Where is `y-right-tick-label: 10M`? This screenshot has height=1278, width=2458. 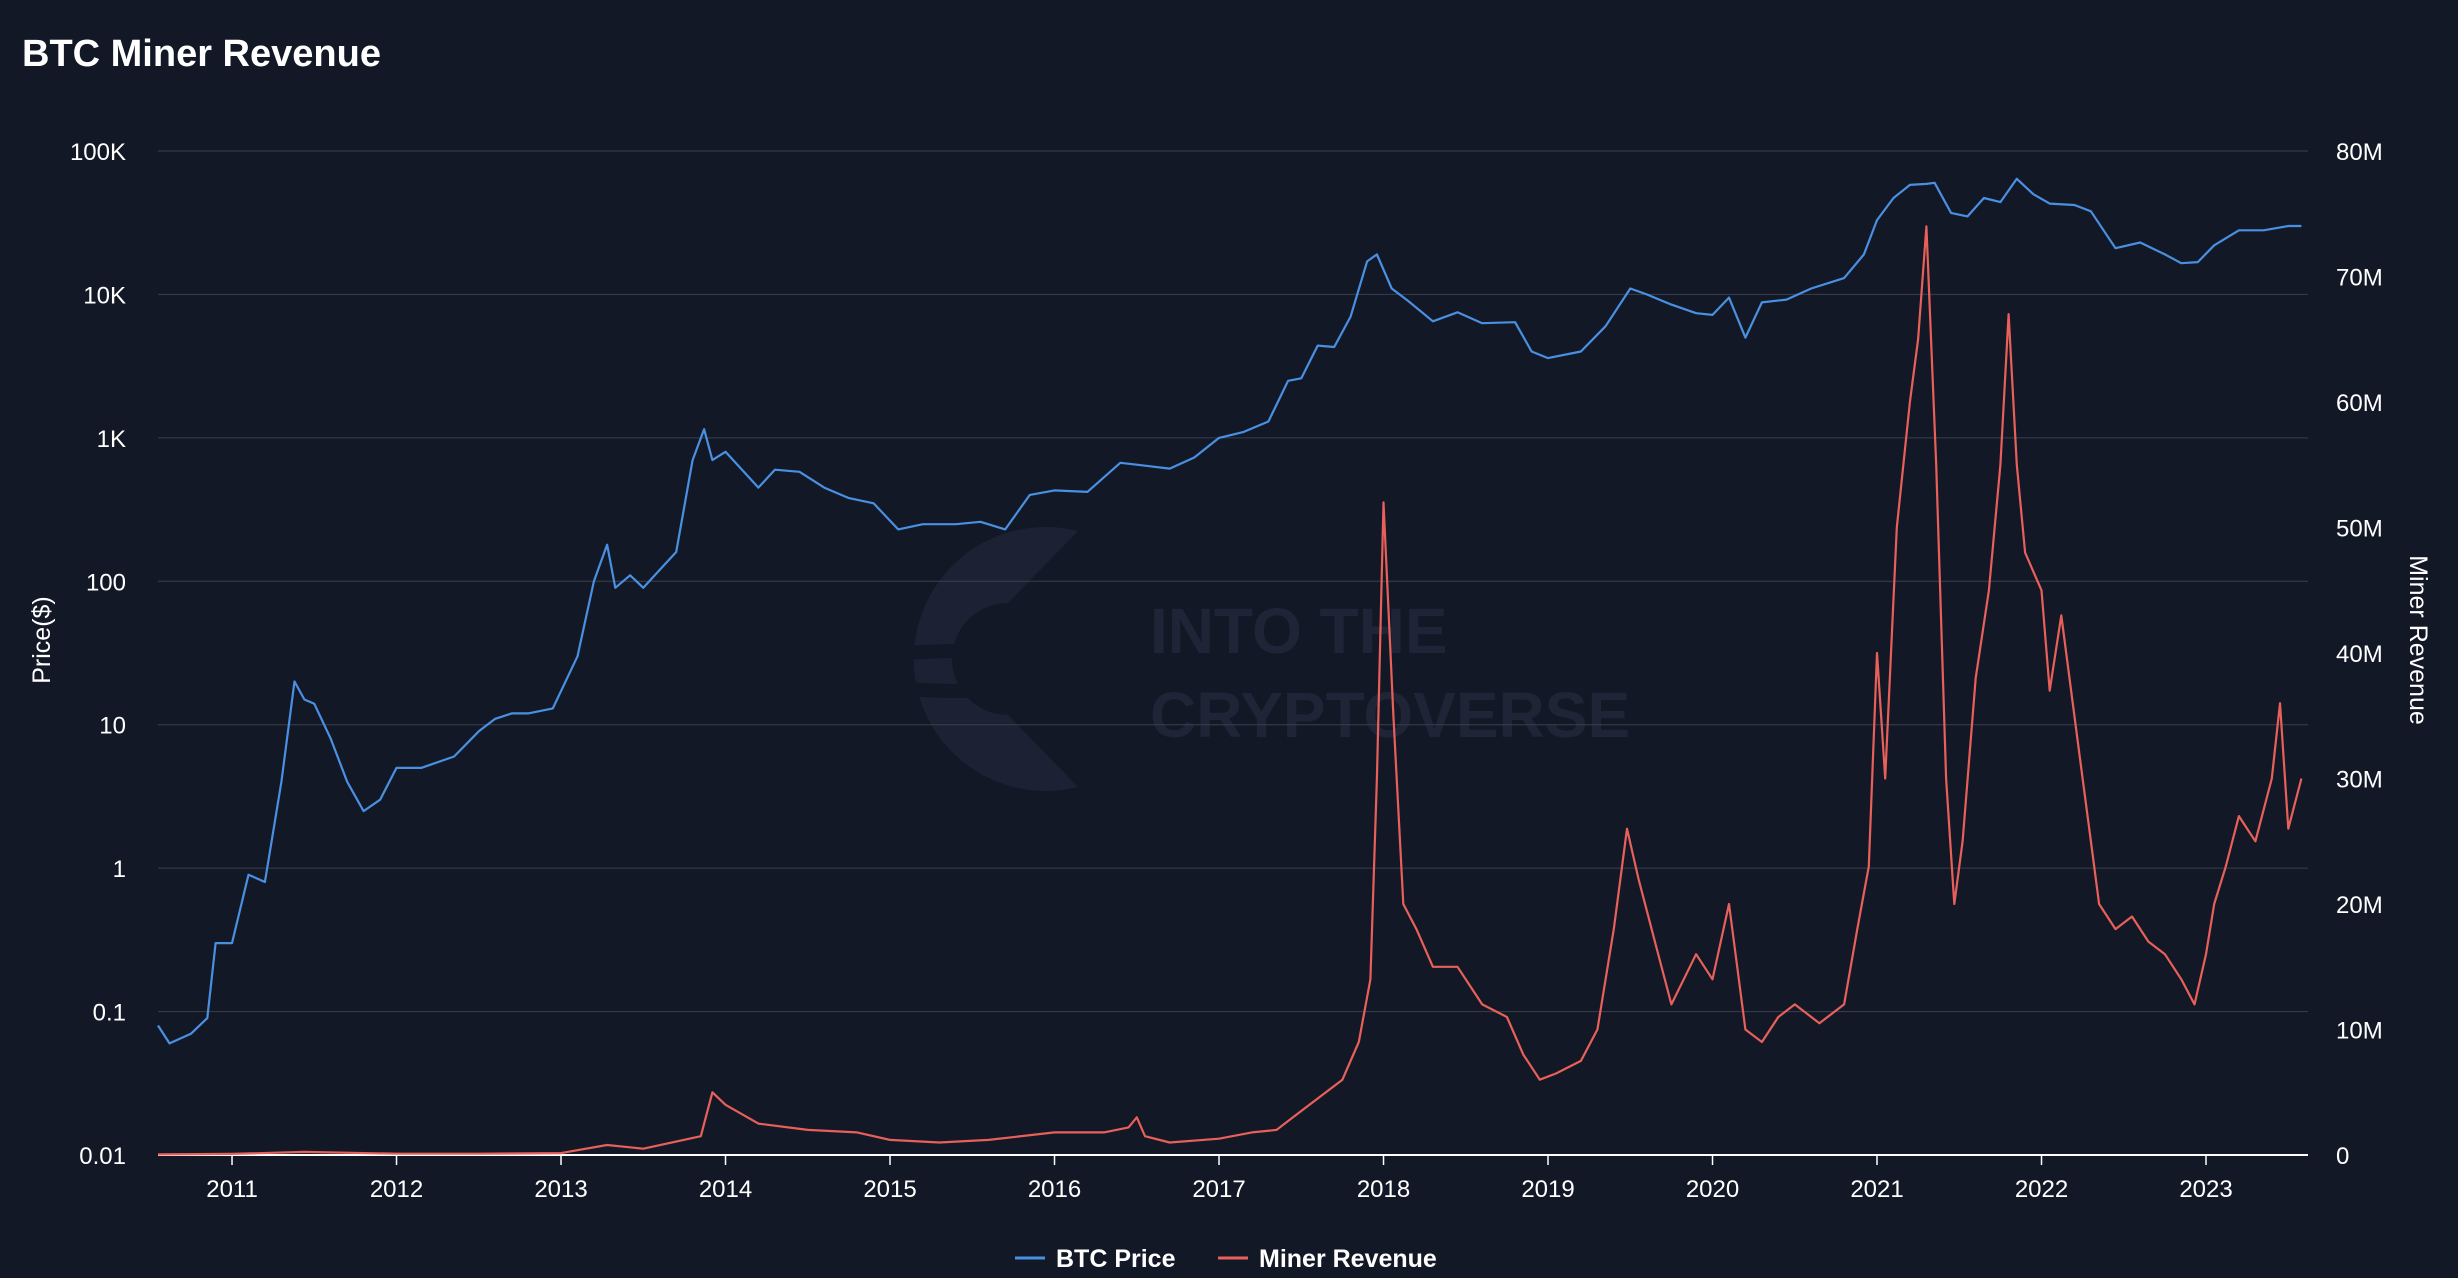 y-right-tick-label: 10M is located at coordinates (2359, 1031).